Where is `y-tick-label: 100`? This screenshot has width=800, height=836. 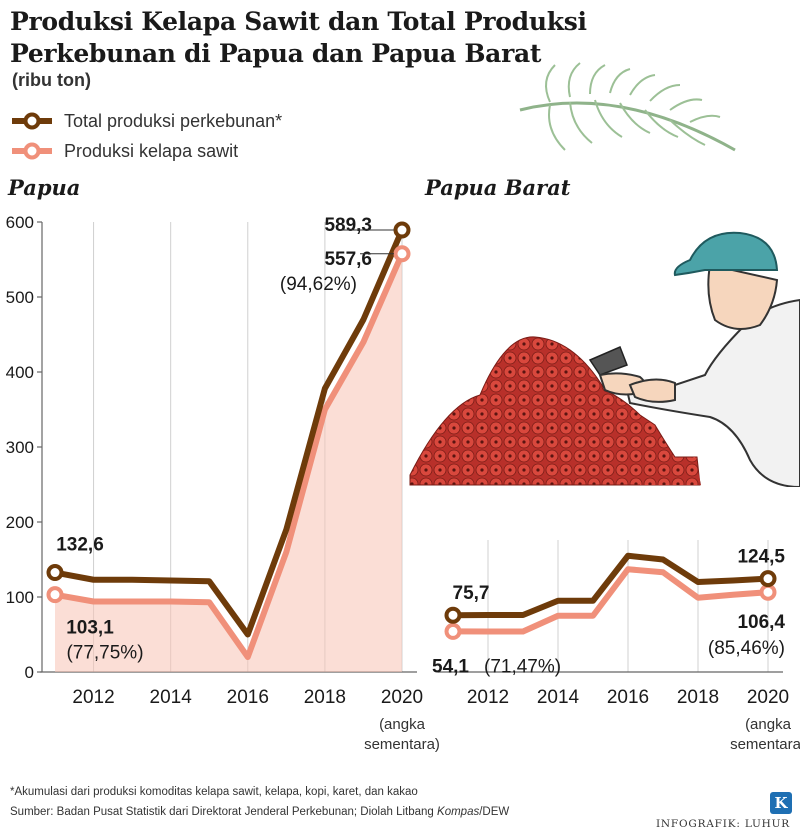
y-tick-label: 100 is located at coordinates (20, 597).